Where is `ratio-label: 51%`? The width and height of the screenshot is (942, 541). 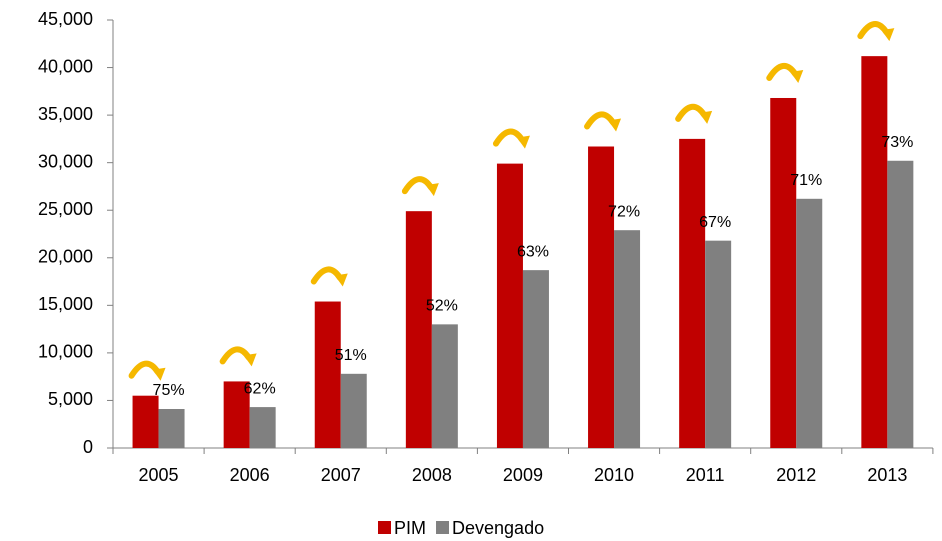 ratio-label: 51% is located at coordinates (351, 355).